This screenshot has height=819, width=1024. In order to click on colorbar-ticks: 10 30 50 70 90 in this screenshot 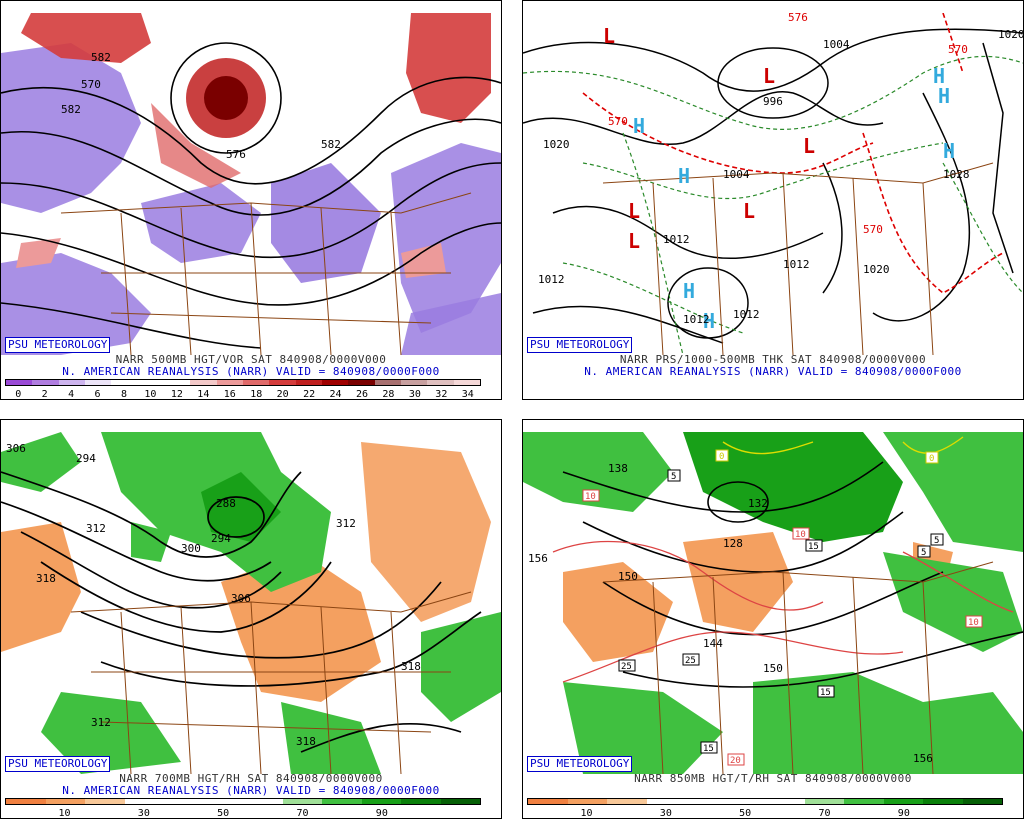, I will do `click(765, 813)`.